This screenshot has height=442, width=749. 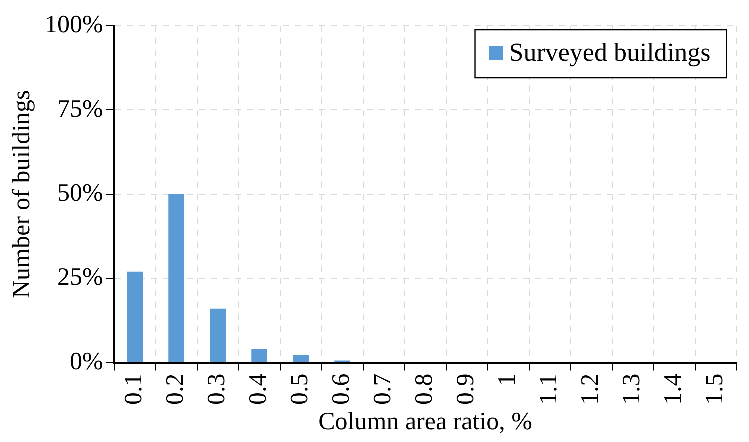 I want to click on x-tick-label: 0.9, so click(x=466, y=389).